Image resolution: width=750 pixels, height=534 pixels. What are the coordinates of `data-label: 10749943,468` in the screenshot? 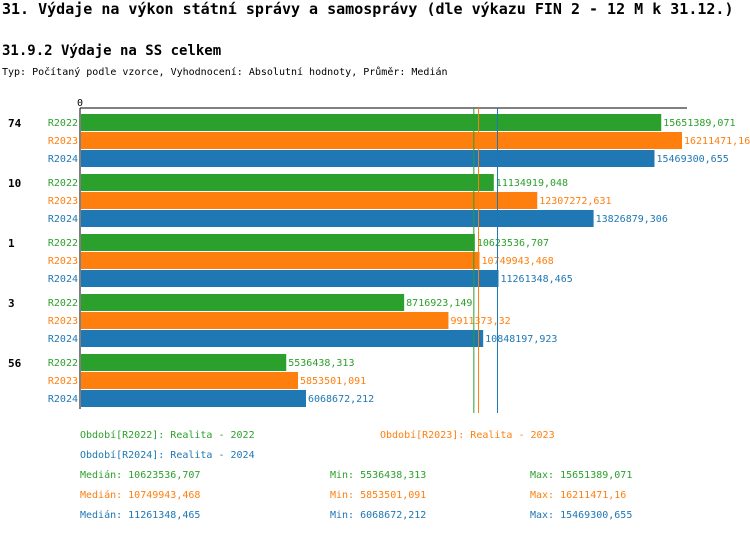 It's located at (518, 261).